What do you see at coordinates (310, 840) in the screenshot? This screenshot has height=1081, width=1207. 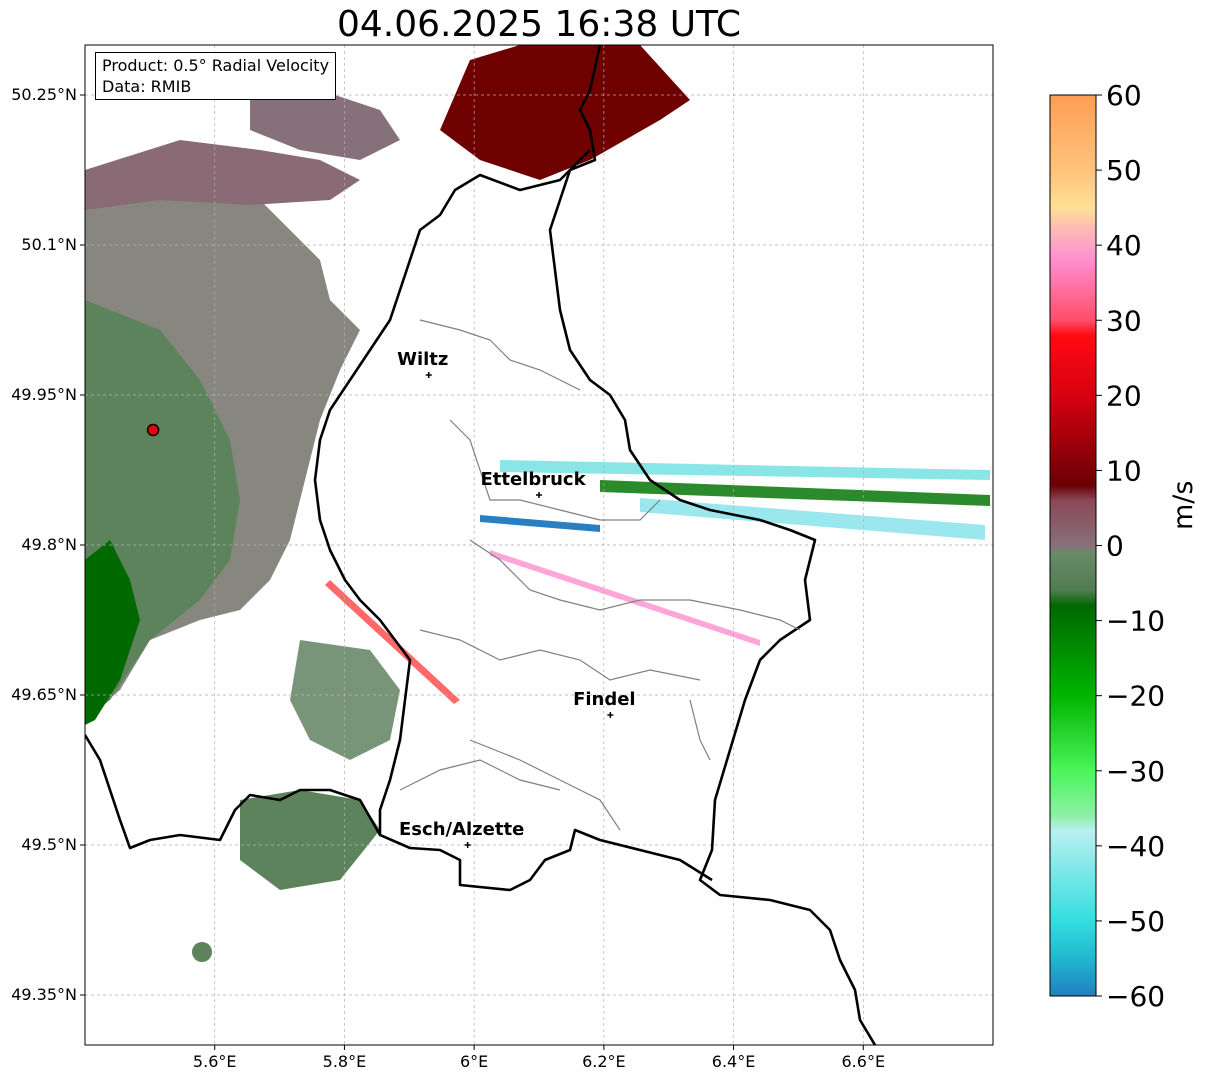 I see `echo-southwest` at bounding box center [310, 840].